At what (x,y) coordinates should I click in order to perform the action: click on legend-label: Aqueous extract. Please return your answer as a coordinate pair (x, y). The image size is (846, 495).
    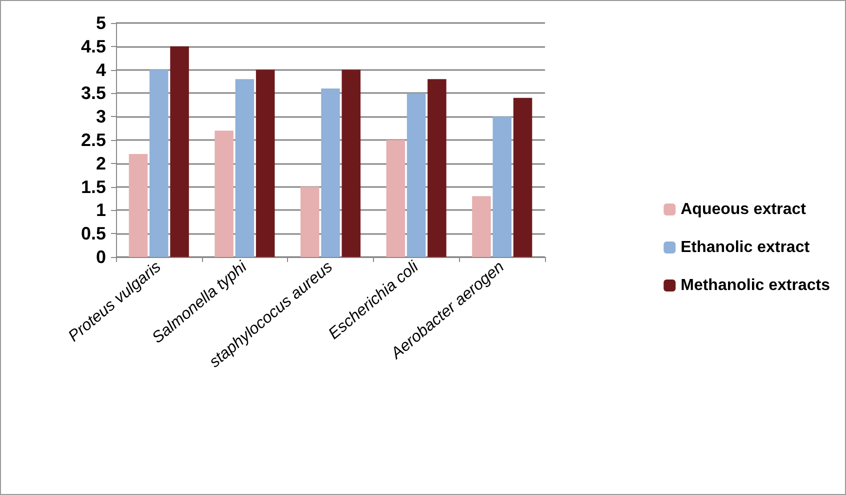
    Looking at the image, I should click on (743, 209).